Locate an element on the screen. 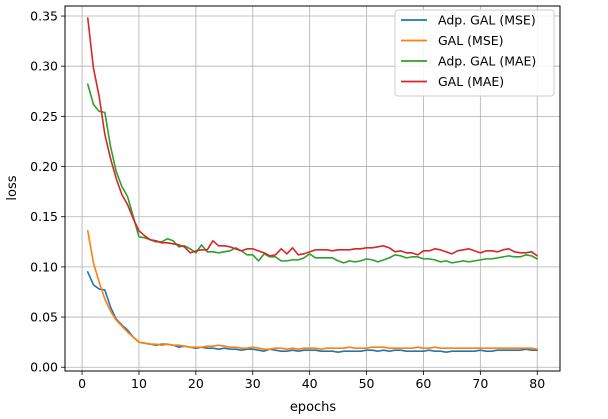  legend-label: GAL (MAE) is located at coordinates (471, 81).